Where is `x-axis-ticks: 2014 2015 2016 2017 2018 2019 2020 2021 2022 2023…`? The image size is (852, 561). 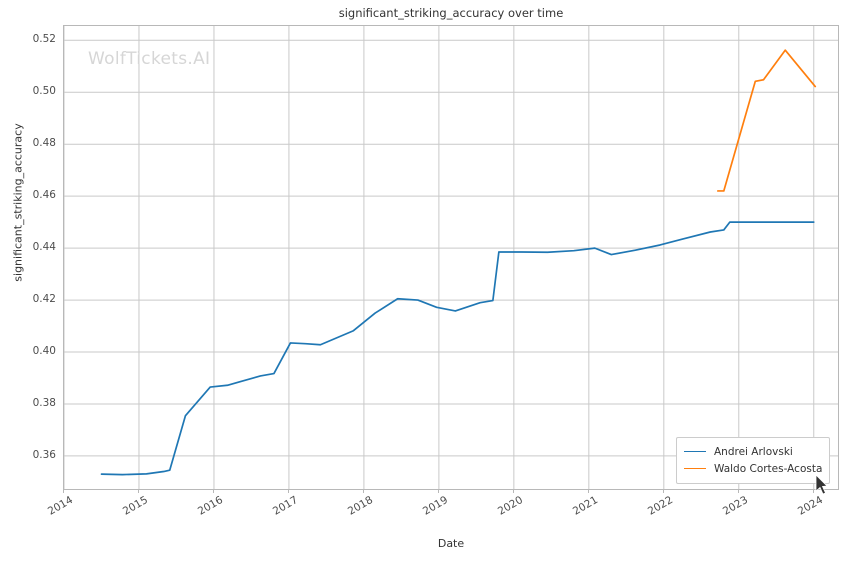
x-axis-ticks: 2014 2015 2016 2017 2018 2019 2020 2021 2022 2023… is located at coordinates (442, 510).